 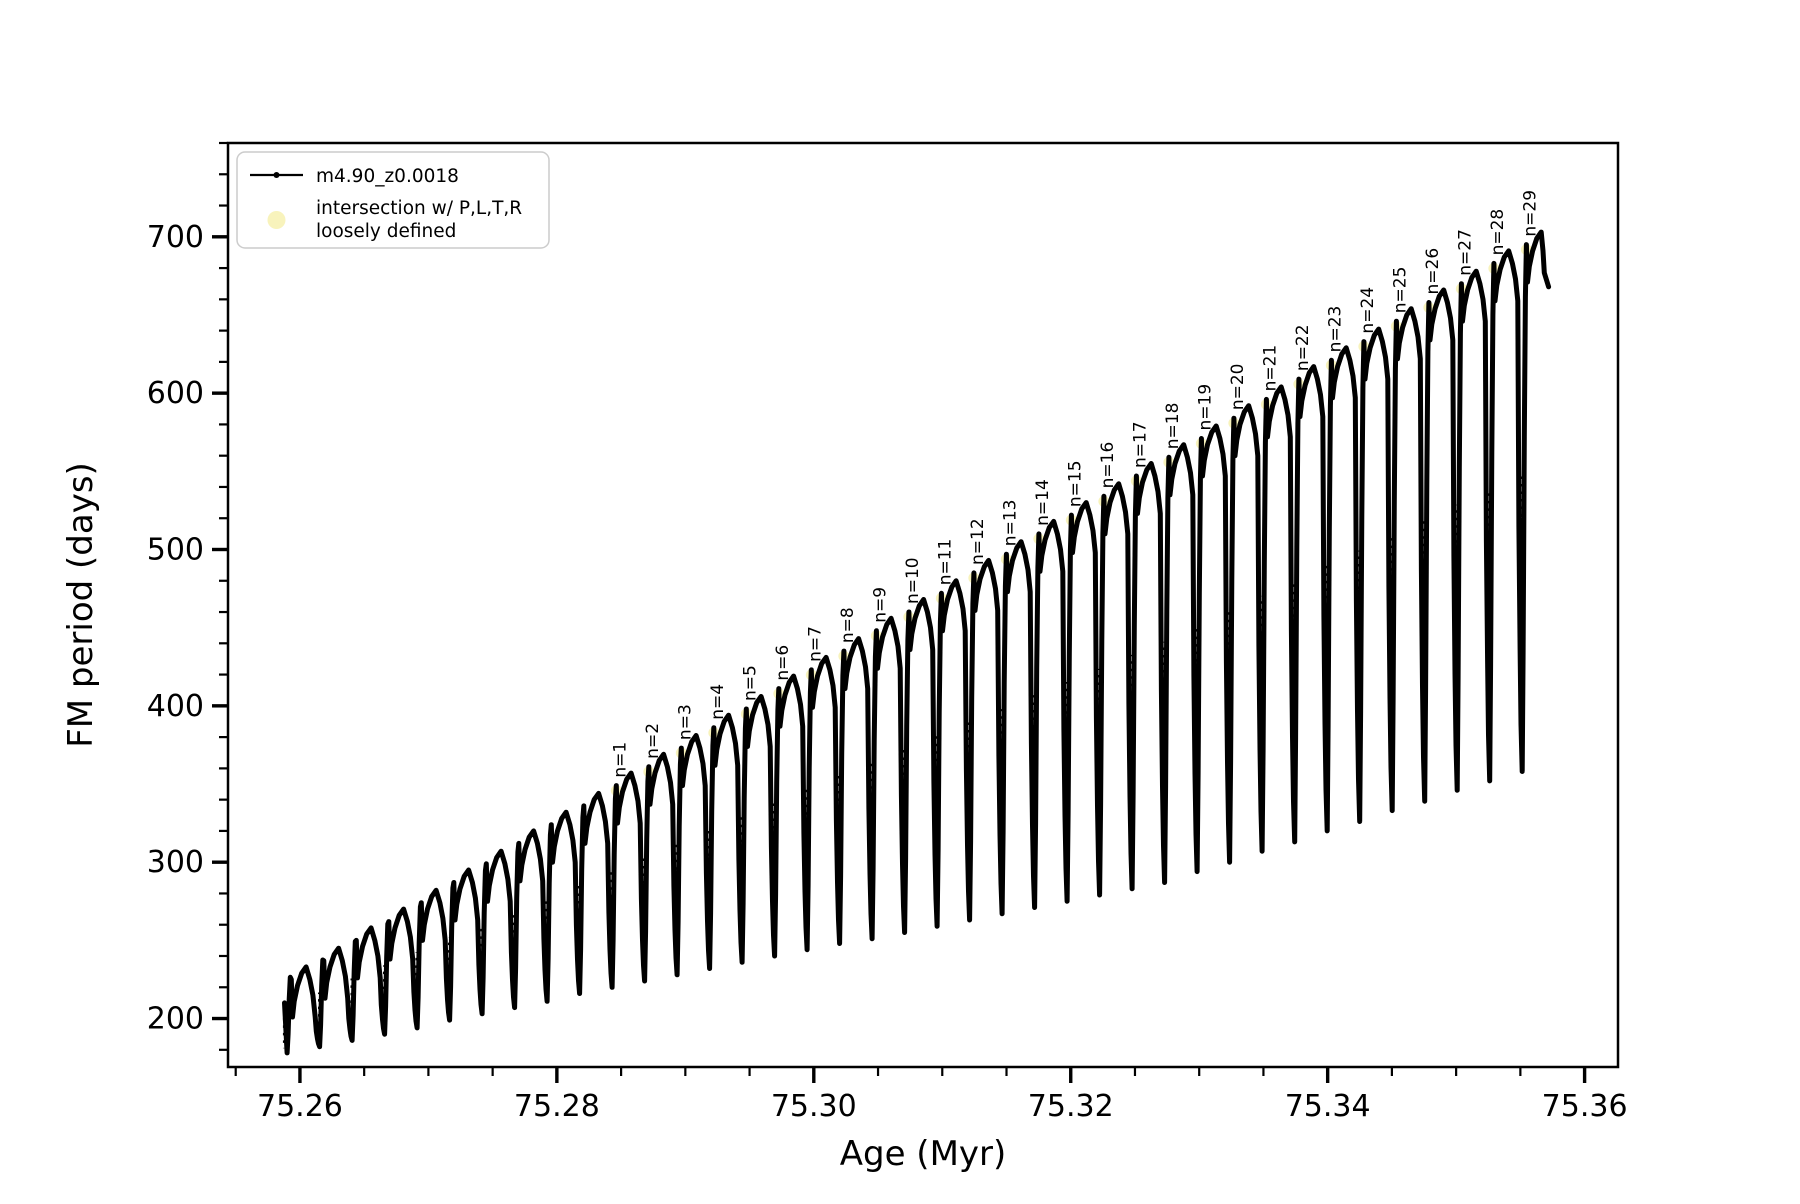 I want to click on x-tick-label: 75.28, so click(x=557, y=1106).